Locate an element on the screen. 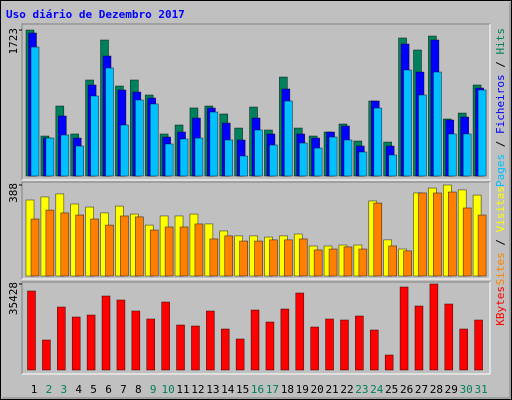  x-tick-label: 30 is located at coordinates (466, 389).